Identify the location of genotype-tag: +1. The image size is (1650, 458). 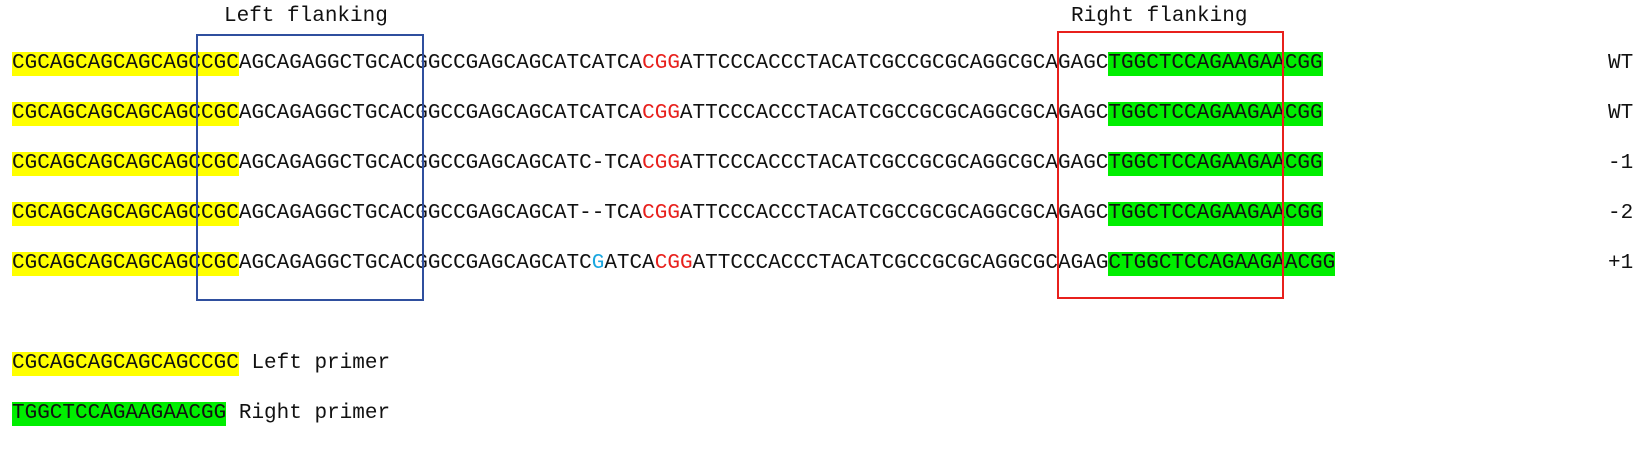
(1621, 263).